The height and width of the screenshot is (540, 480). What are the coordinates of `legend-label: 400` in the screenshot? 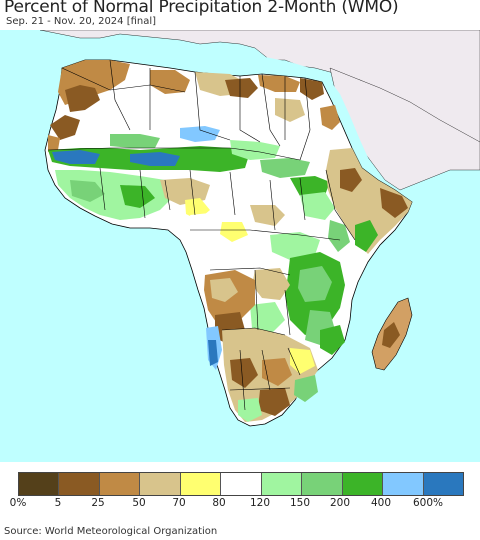 It's located at (381, 503).